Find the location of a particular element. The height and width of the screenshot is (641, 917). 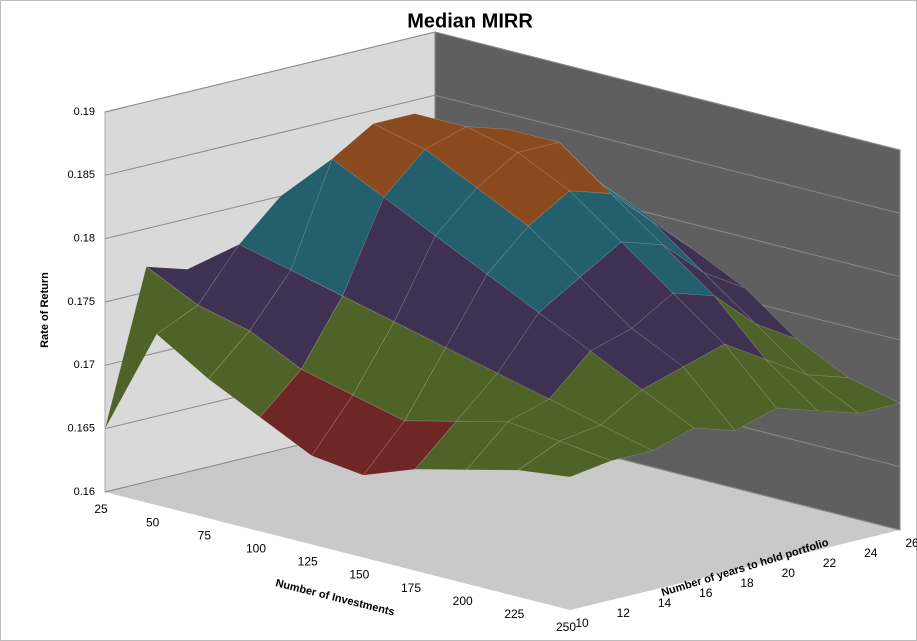

y-axis-title: Rate of Return is located at coordinates (45, 310).